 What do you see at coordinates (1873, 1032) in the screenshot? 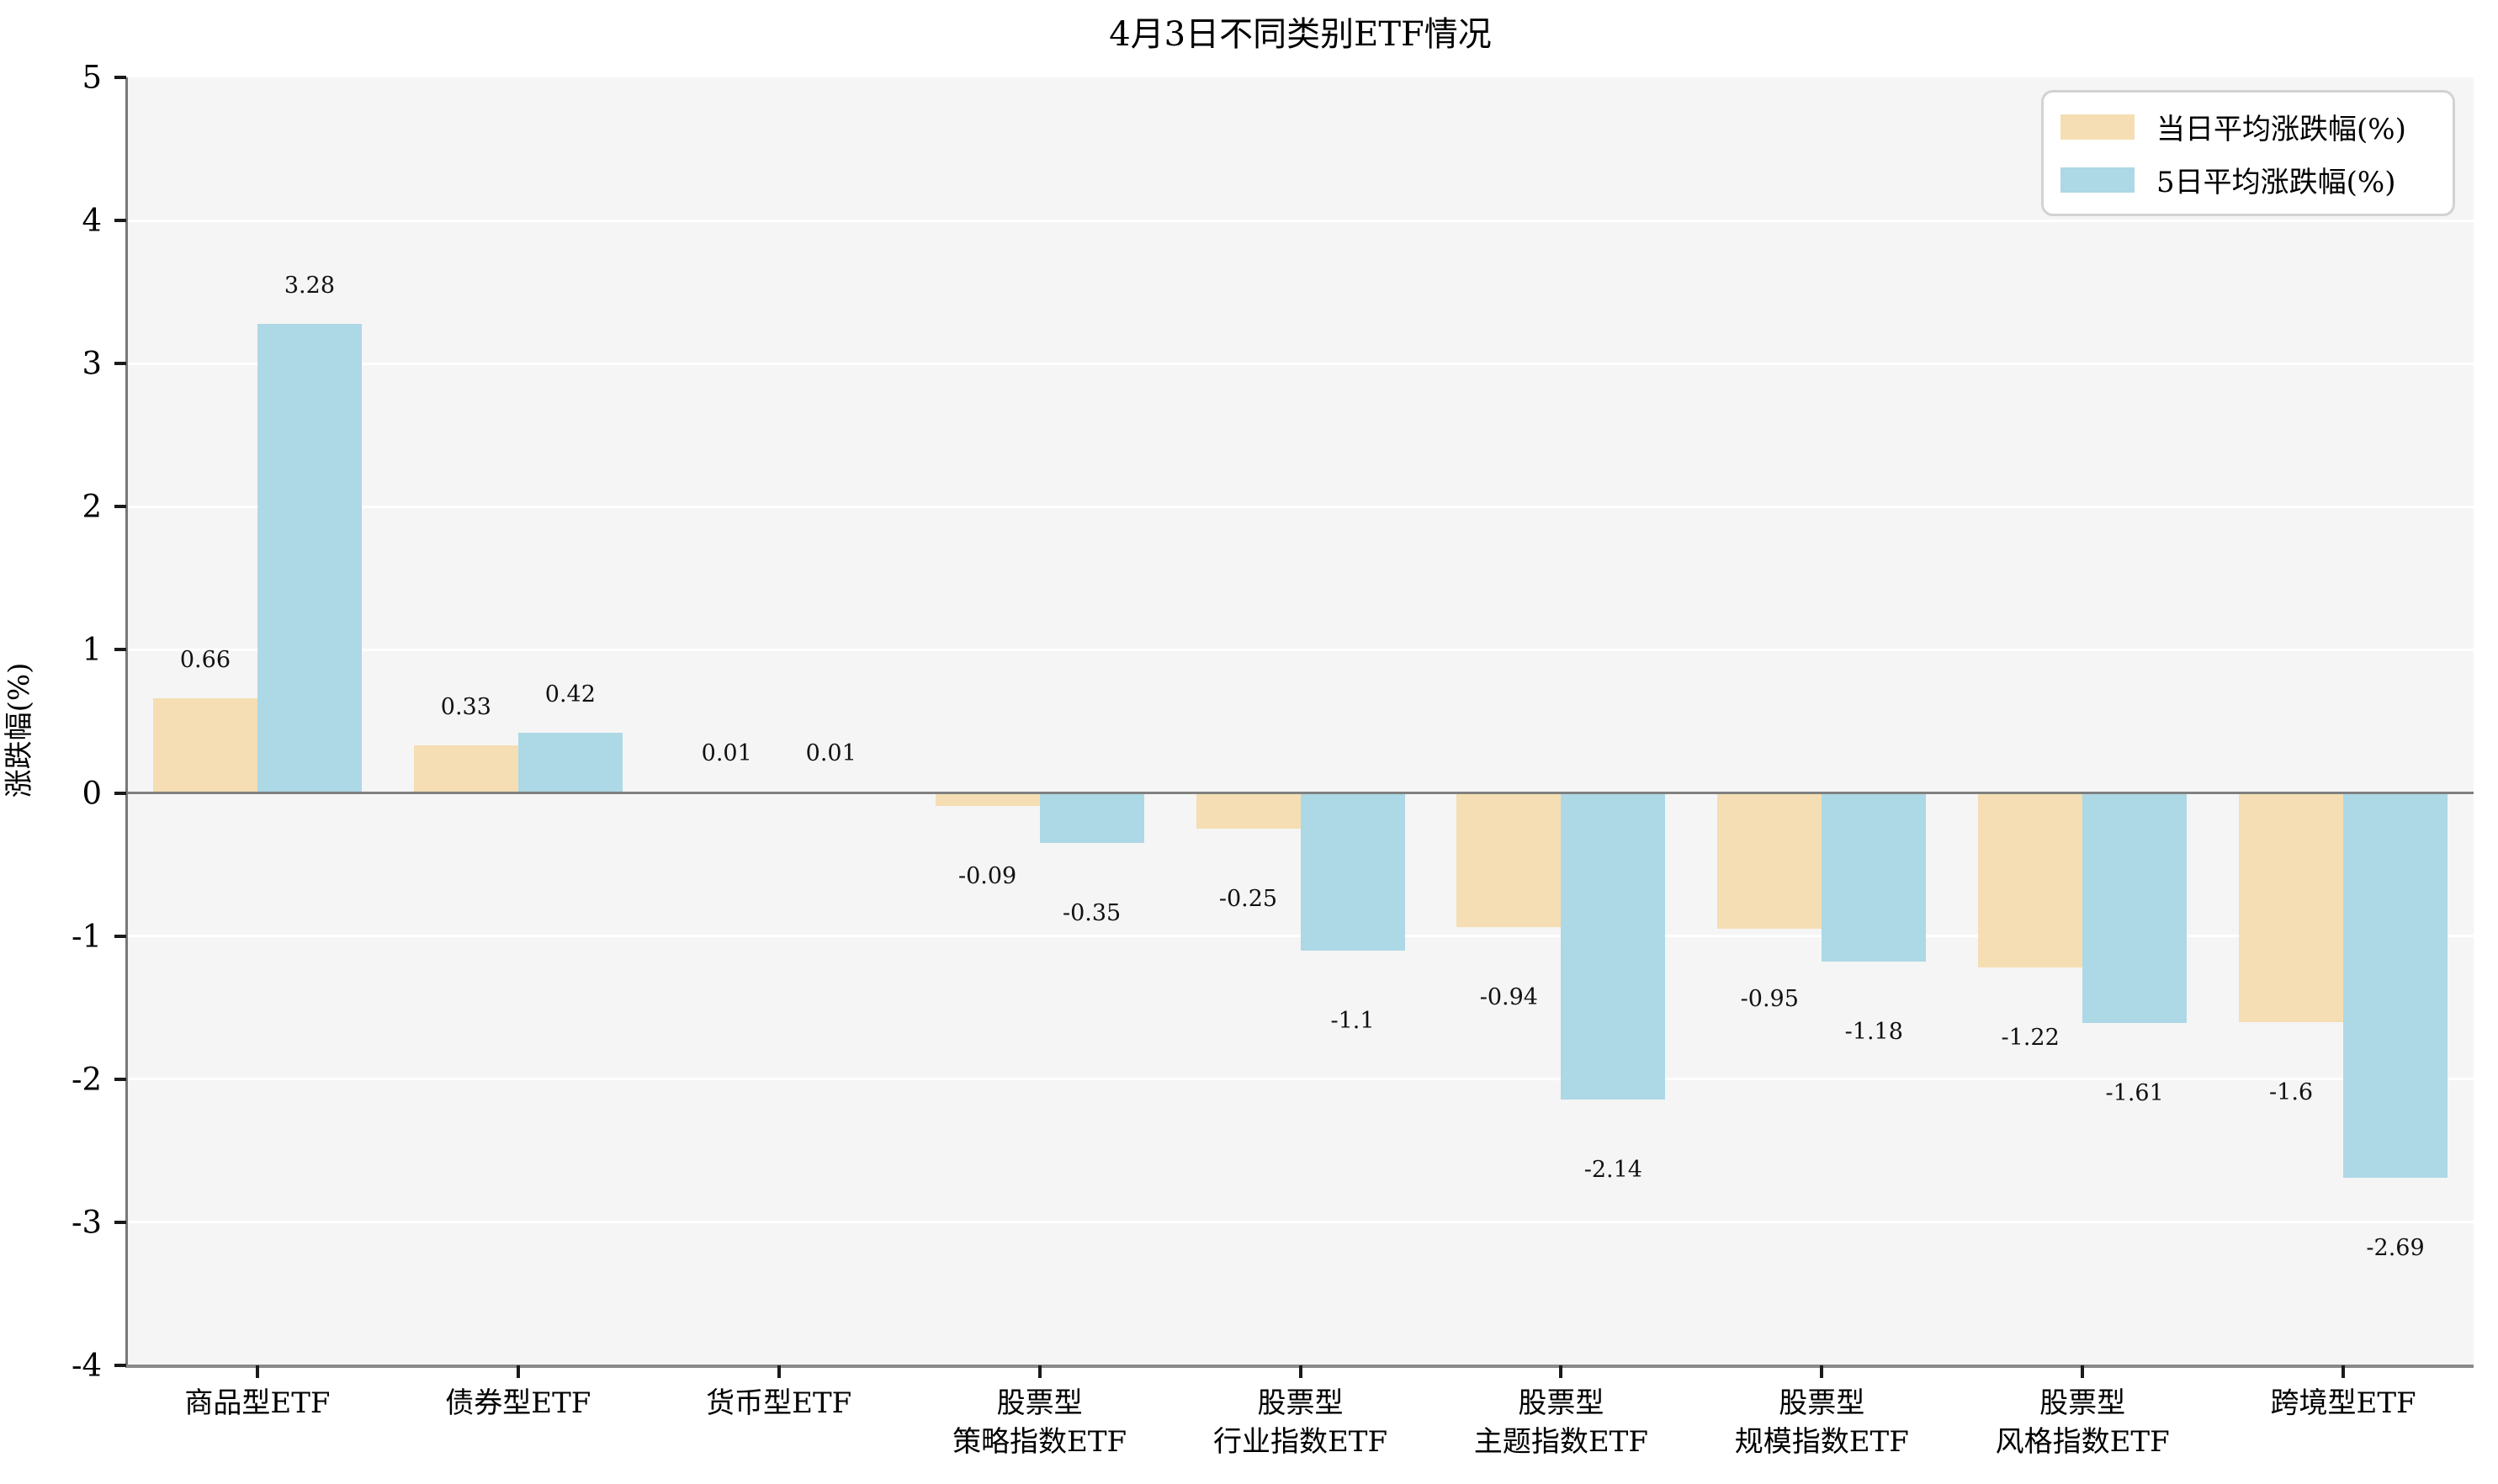
I see `bar-value-label: -1.18` at bounding box center [1873, 1032].